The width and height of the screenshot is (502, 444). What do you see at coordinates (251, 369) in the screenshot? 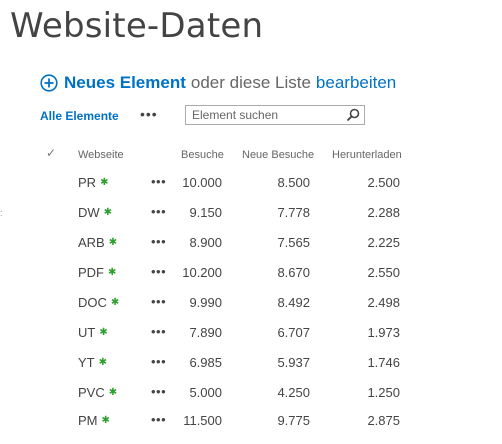
I see `table-row: YT ✱ ••• 6.985 5.937 1.746` at bounding box center [251, 369].